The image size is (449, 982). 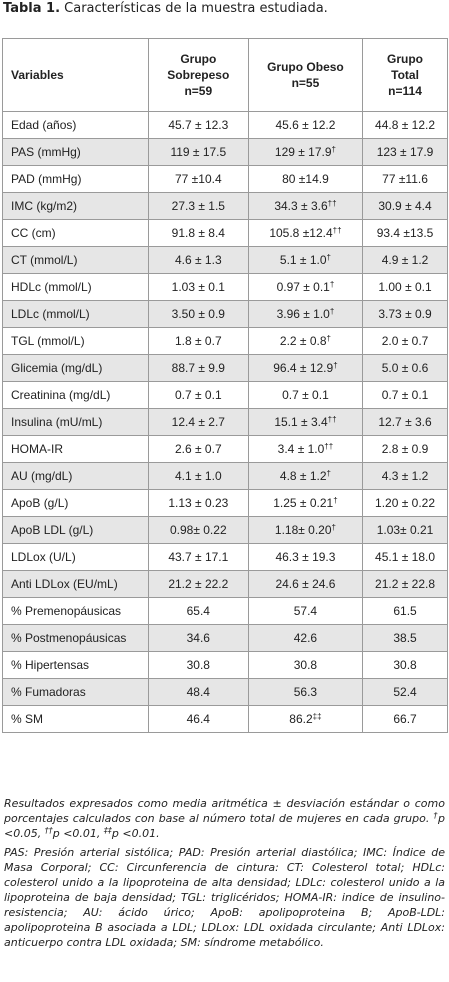 I want to click on cell-total: 123 ± 17.9, so click(x=405, y=152).